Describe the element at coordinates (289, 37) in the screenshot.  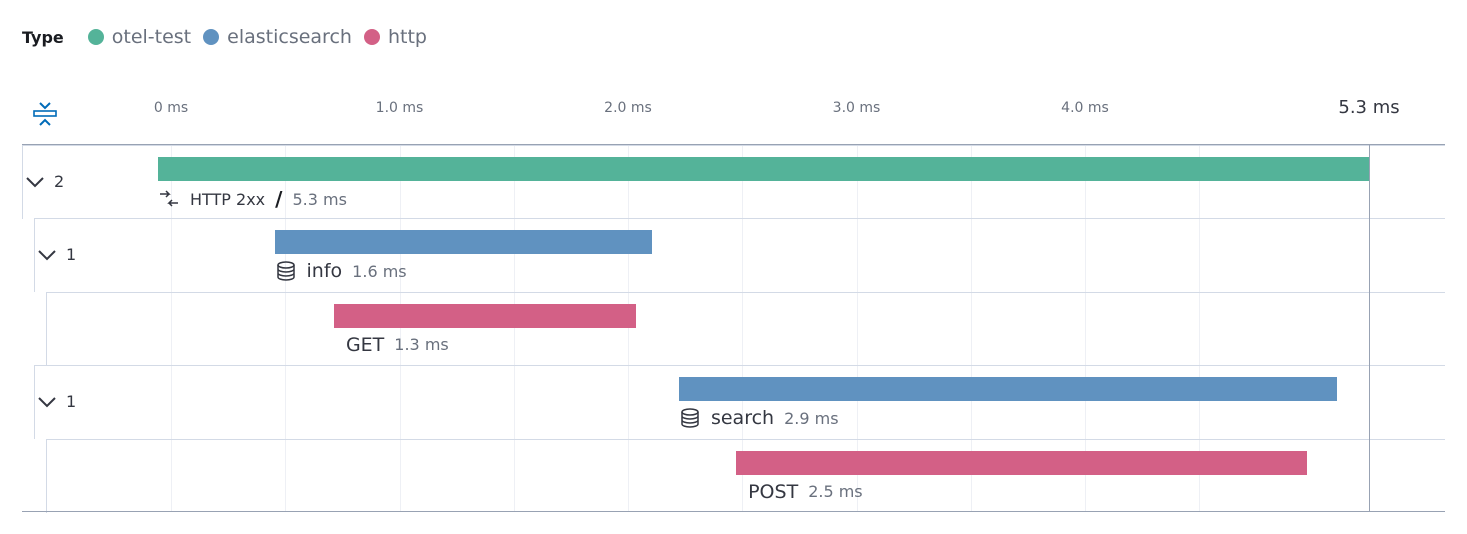
I see `legend-label: elasticsearch` at that location.